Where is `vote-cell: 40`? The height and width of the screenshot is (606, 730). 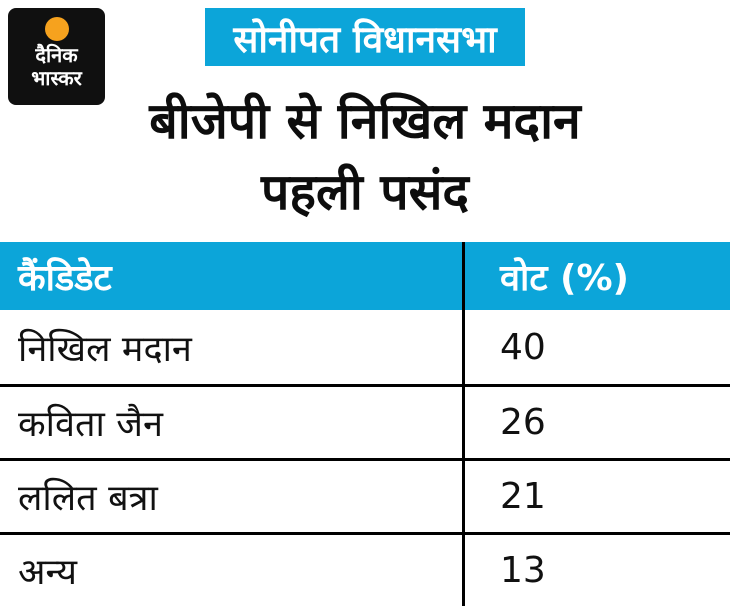 vote-cell: 40 is located at coordinates (523, 347).